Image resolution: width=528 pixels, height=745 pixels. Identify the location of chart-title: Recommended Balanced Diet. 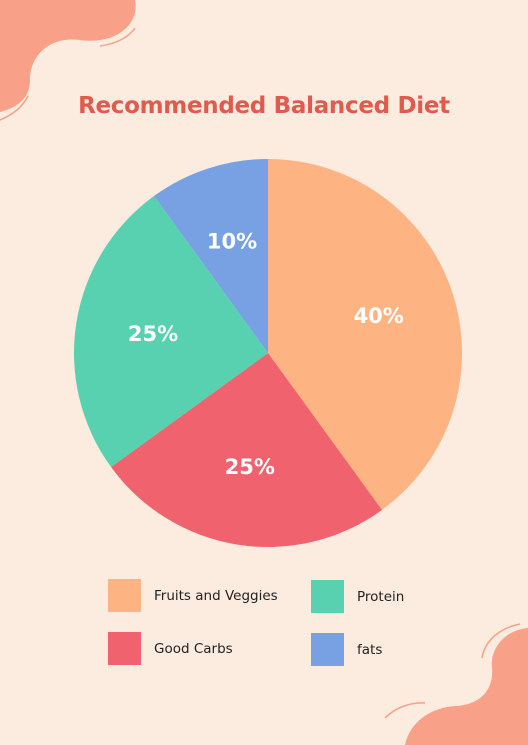
(264, 106).